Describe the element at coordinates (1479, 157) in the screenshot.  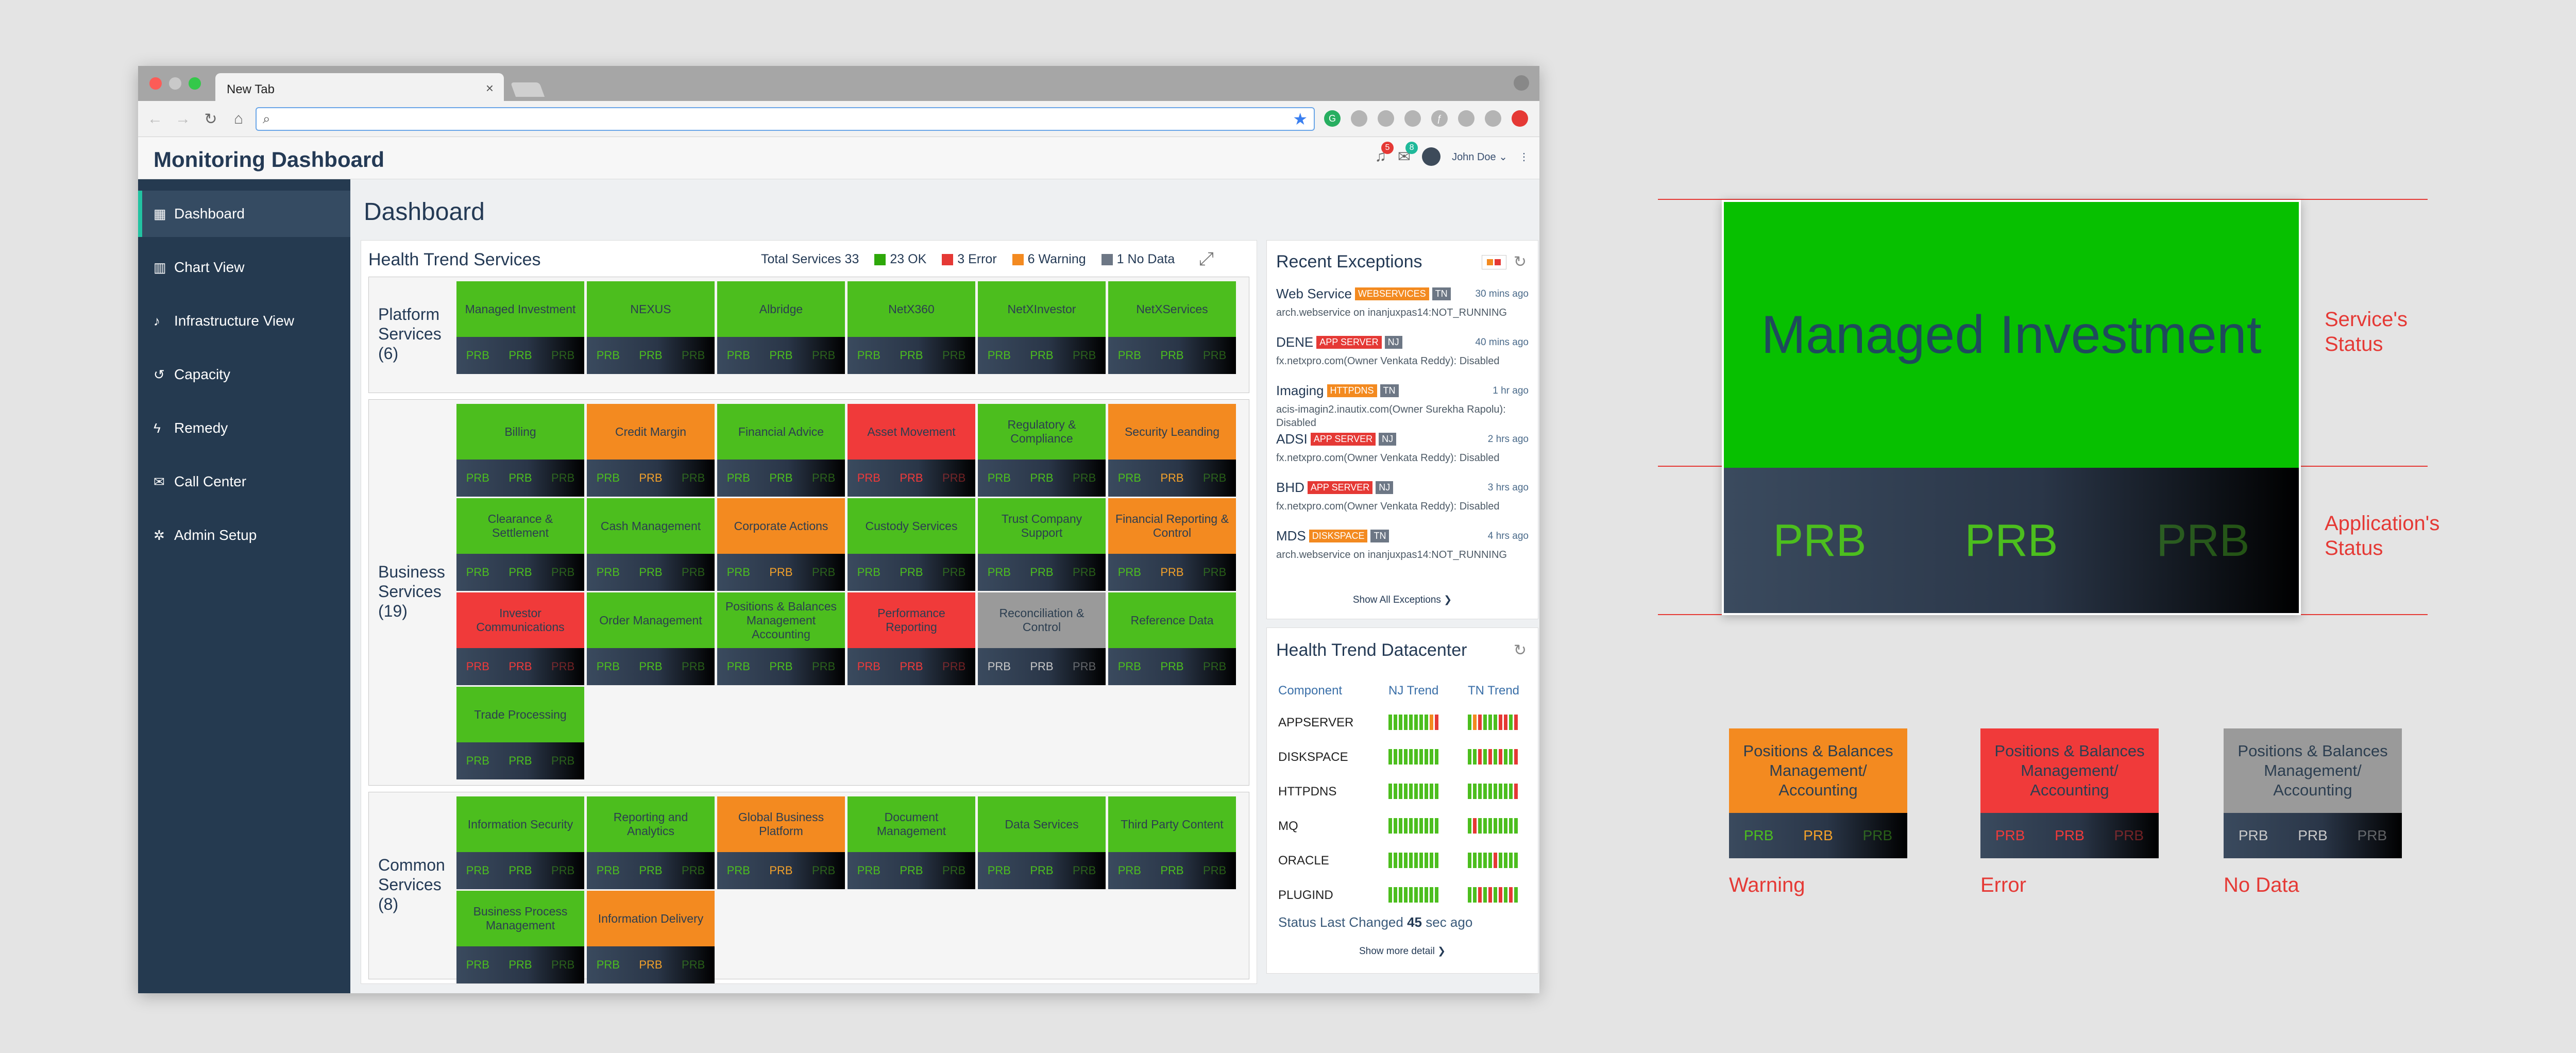
I see `user-menu: John Doe ⌄` at that location.